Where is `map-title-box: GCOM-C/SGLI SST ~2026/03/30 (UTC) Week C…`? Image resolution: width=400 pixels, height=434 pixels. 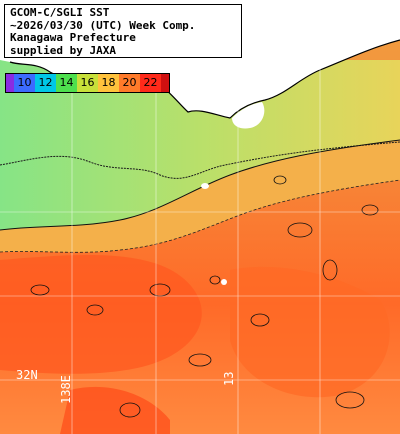
map-title-box: GCOM-C/SGLI SST ~2026/03/30 (UTC) Week C… is located at coordinates (123, 31).